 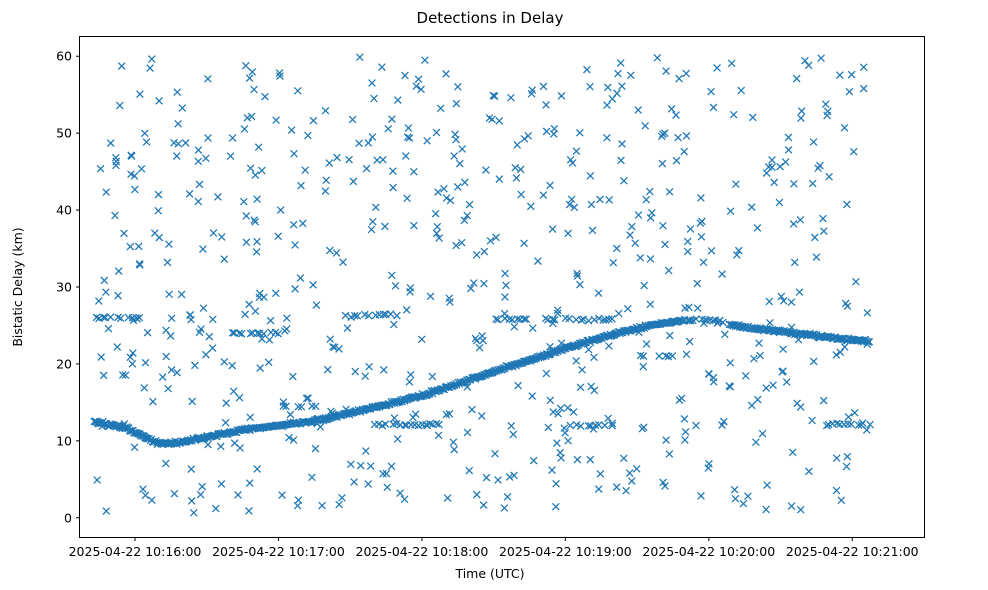 What do you see at coordinates (64, 210) in the screenshot?
I see `y-tick-label: 40` at bounding box center [64, 210].